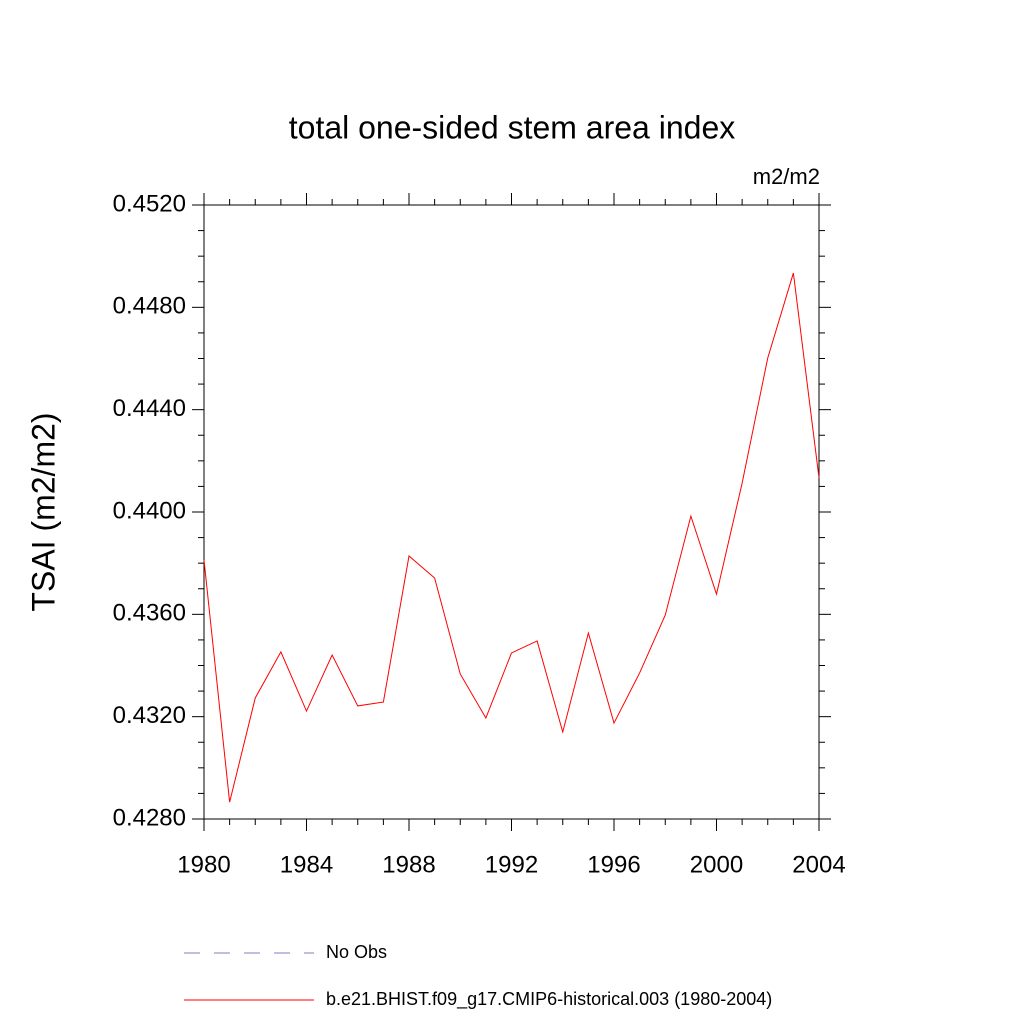 Image resolution: width=1024 pixels, height=1024 pixels. I want to click on units-label: m2/m2, so click(786, 176).